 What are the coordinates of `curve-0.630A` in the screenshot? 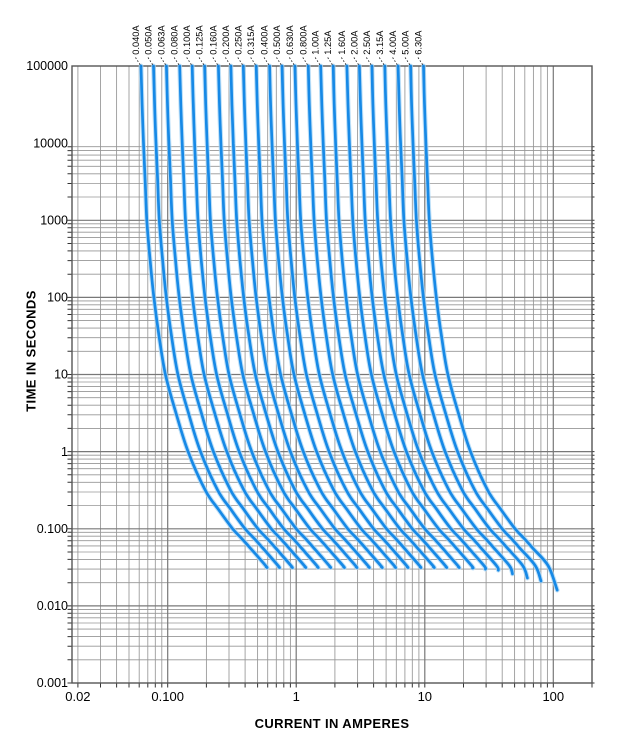 It's located at (358, 316).